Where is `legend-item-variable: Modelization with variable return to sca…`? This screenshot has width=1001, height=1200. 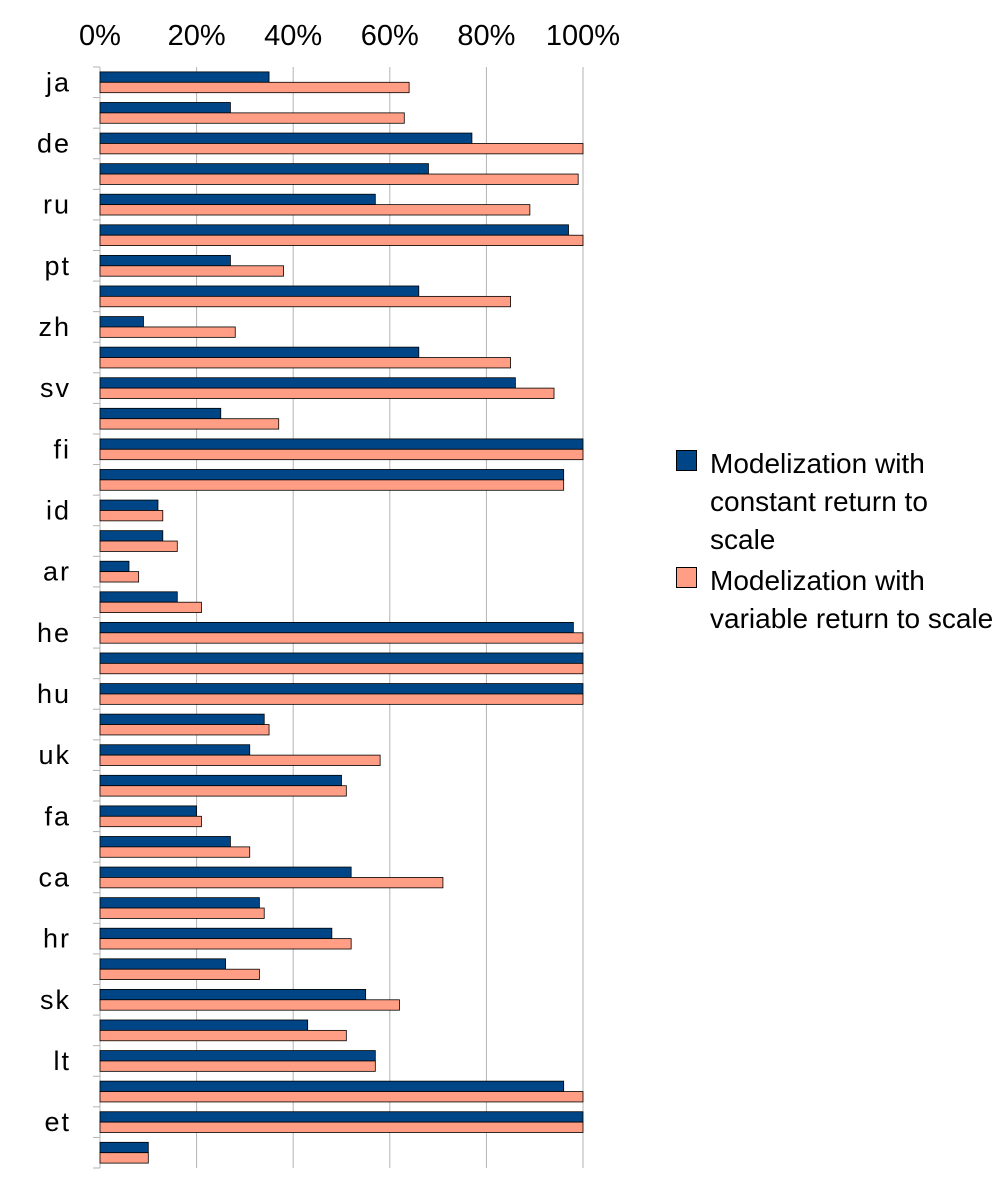 legend-item-variable: Modelization with variable return to sca… is located at coordinates (836, 600).